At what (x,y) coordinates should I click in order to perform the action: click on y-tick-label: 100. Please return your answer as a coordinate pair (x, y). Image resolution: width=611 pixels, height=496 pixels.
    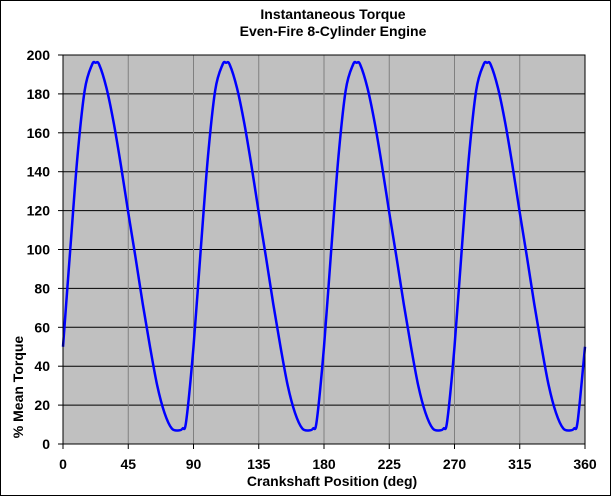
    Looking at the image, I should click on (39, 250).